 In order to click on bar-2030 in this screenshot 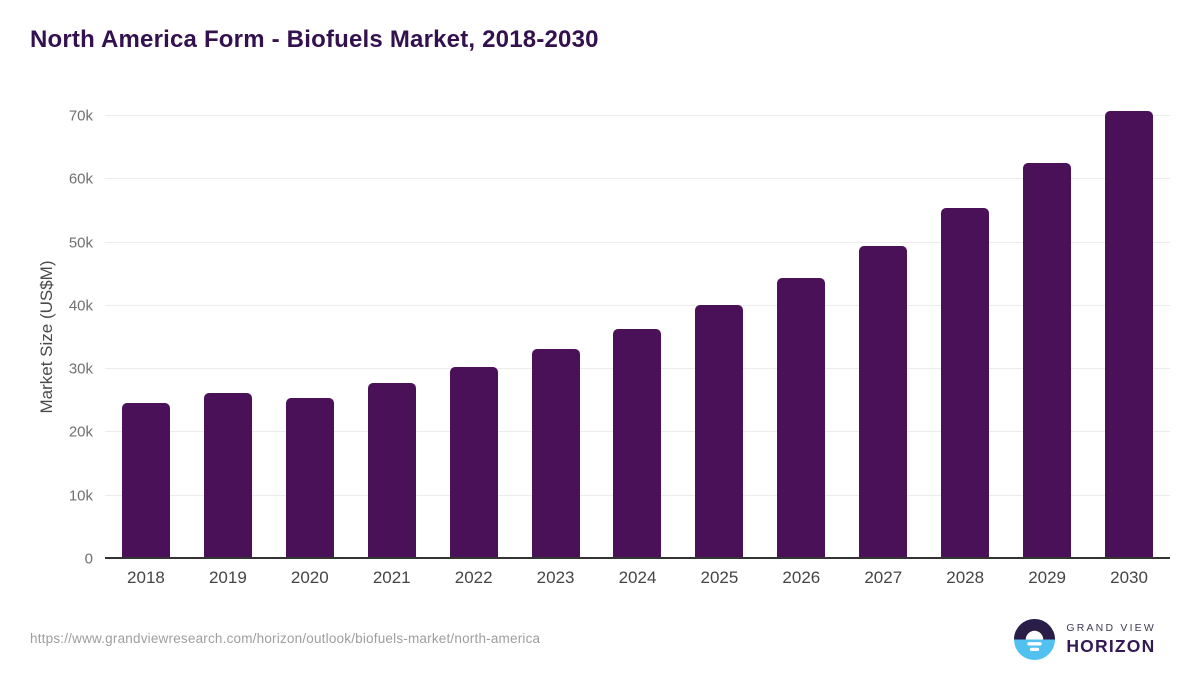, I will do `click(1129, 334)`.